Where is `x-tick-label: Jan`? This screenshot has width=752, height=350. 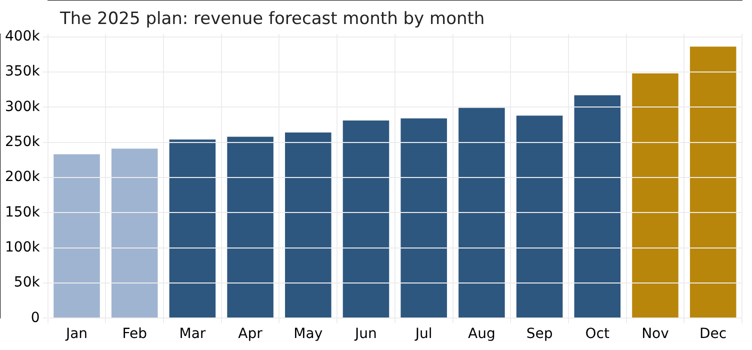
x-tick-label: Jan is located at coordinates (76, 334).